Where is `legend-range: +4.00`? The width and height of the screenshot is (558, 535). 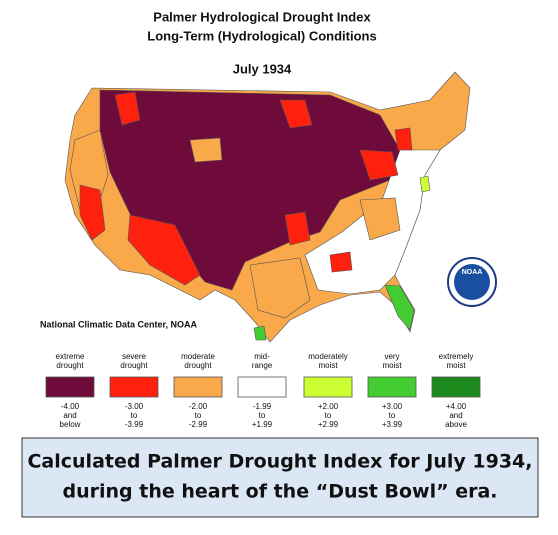 legend-range: +4.00 is located at coordinates (456, 406).